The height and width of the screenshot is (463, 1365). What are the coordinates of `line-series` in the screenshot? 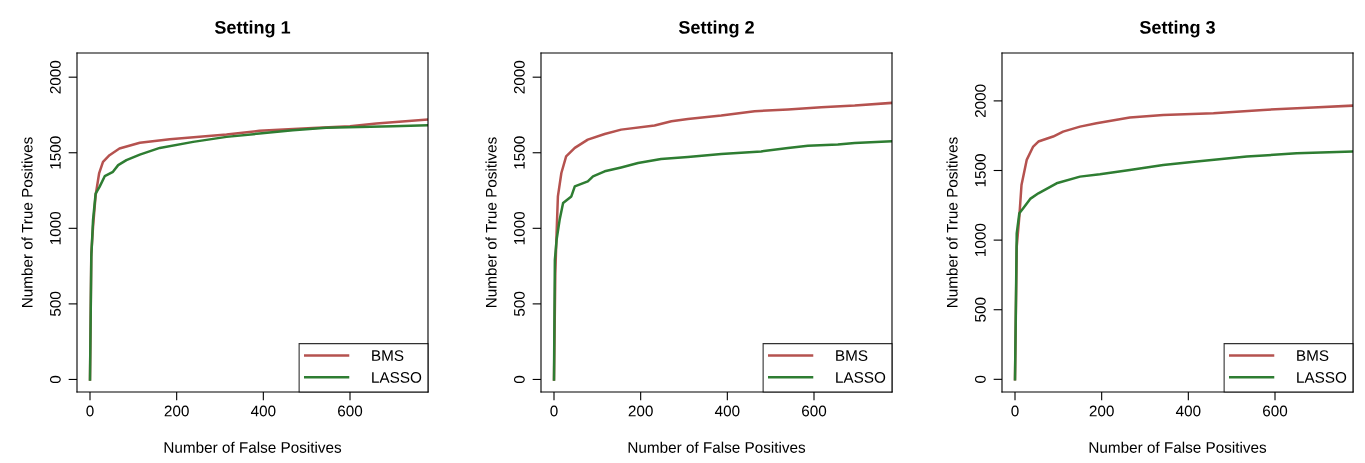 It's located at (1183, 265).